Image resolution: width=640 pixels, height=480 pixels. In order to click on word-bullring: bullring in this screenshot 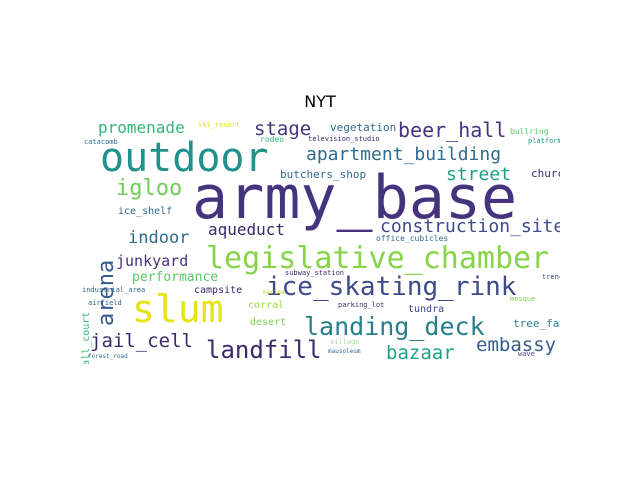, I will do `click(529, 131)`.